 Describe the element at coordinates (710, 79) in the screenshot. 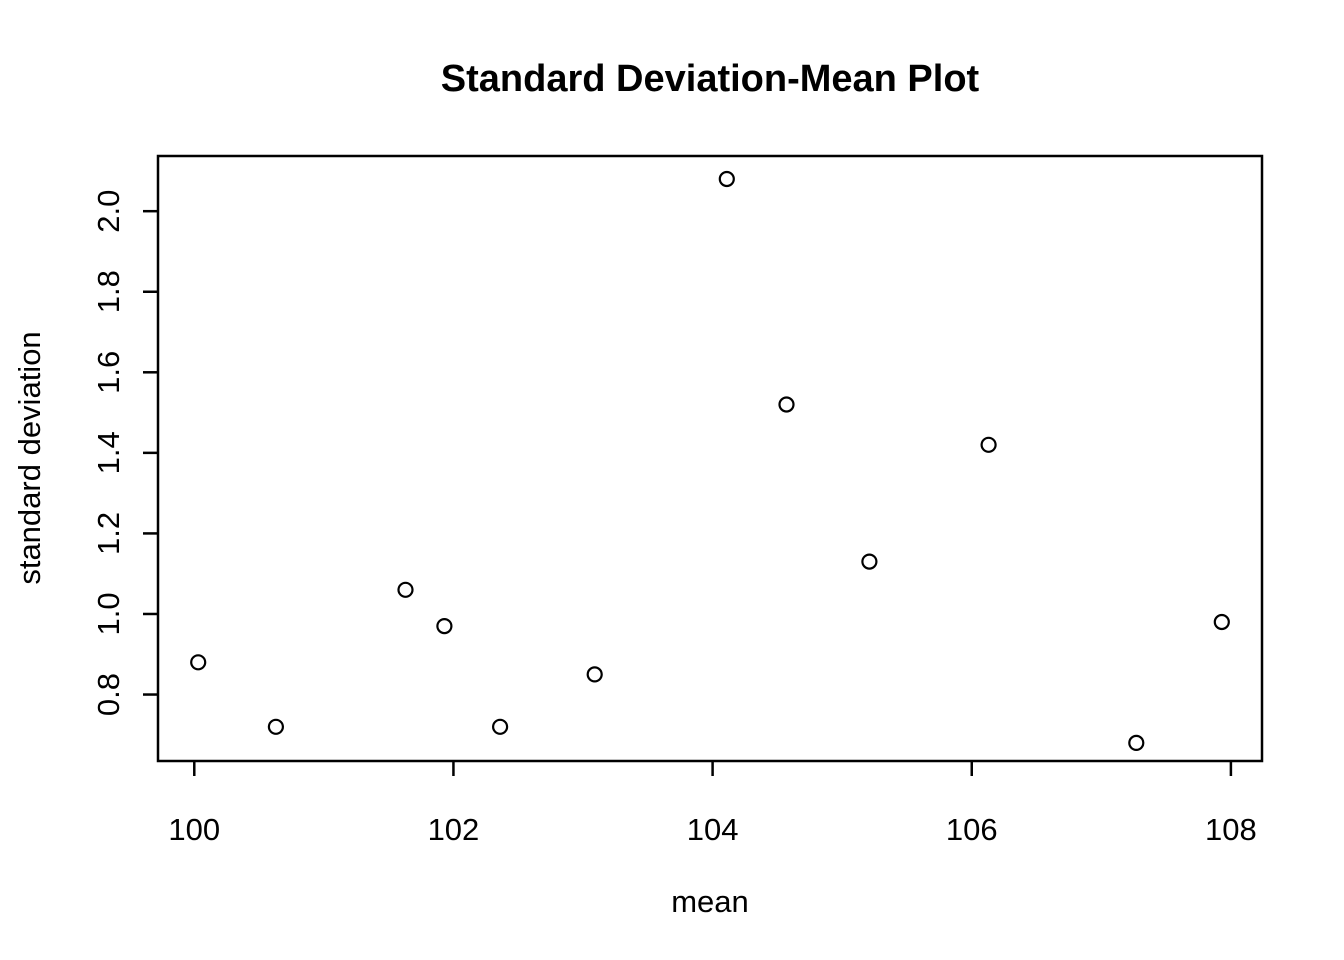

I see `chart-title: Standard Deviation-Mean Plot` at that location.